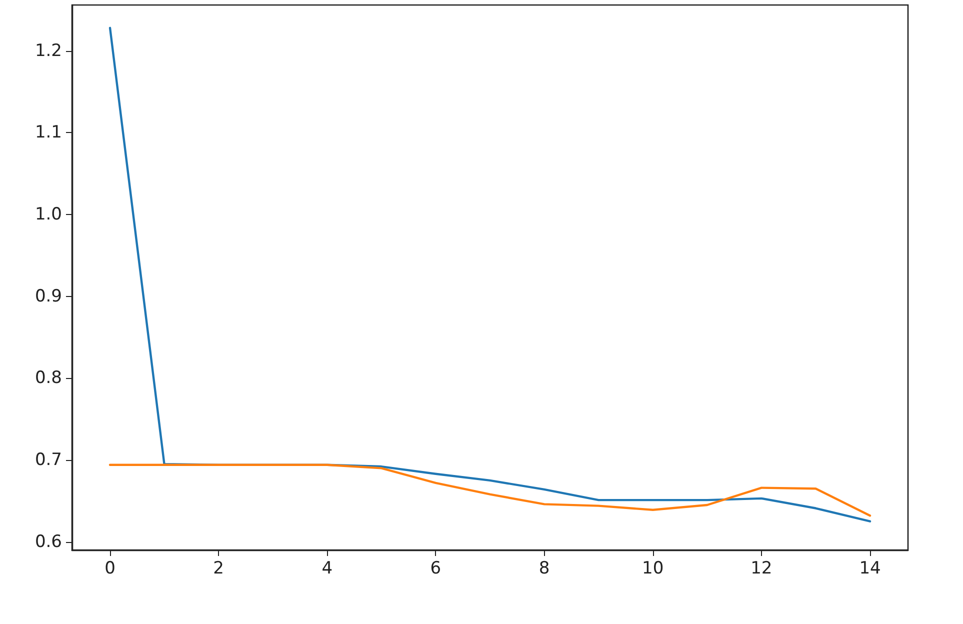 The width and height of the screenshot is (963, 624). I want to click on x-tick-label: 14, so click(870, 568).